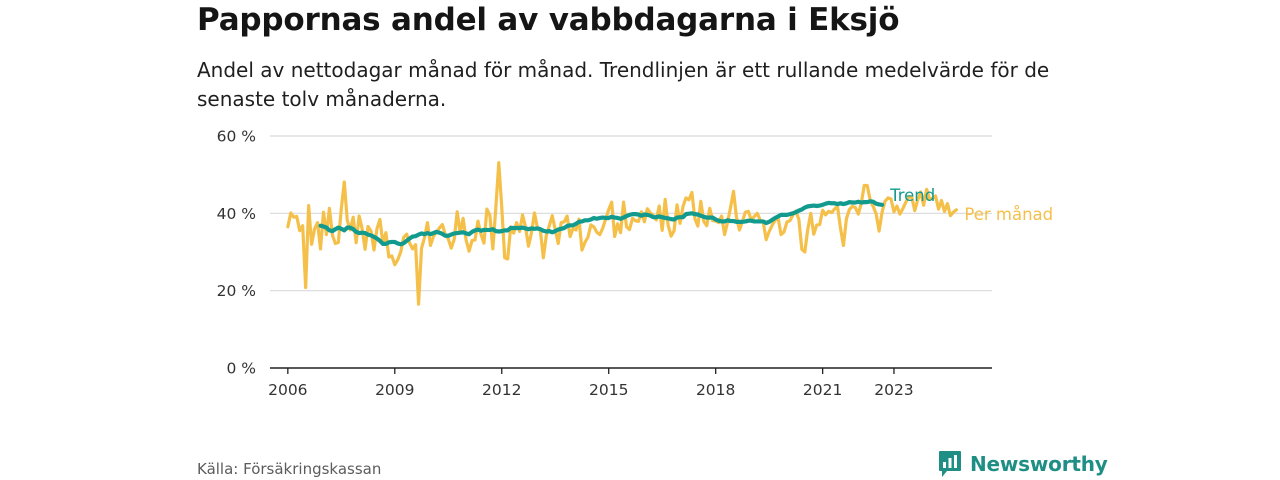 This screenshot has width=1280, height=480. Describe the element at coordinates (601, 223) in the screenshot. I see `trend-series-line` at that location.